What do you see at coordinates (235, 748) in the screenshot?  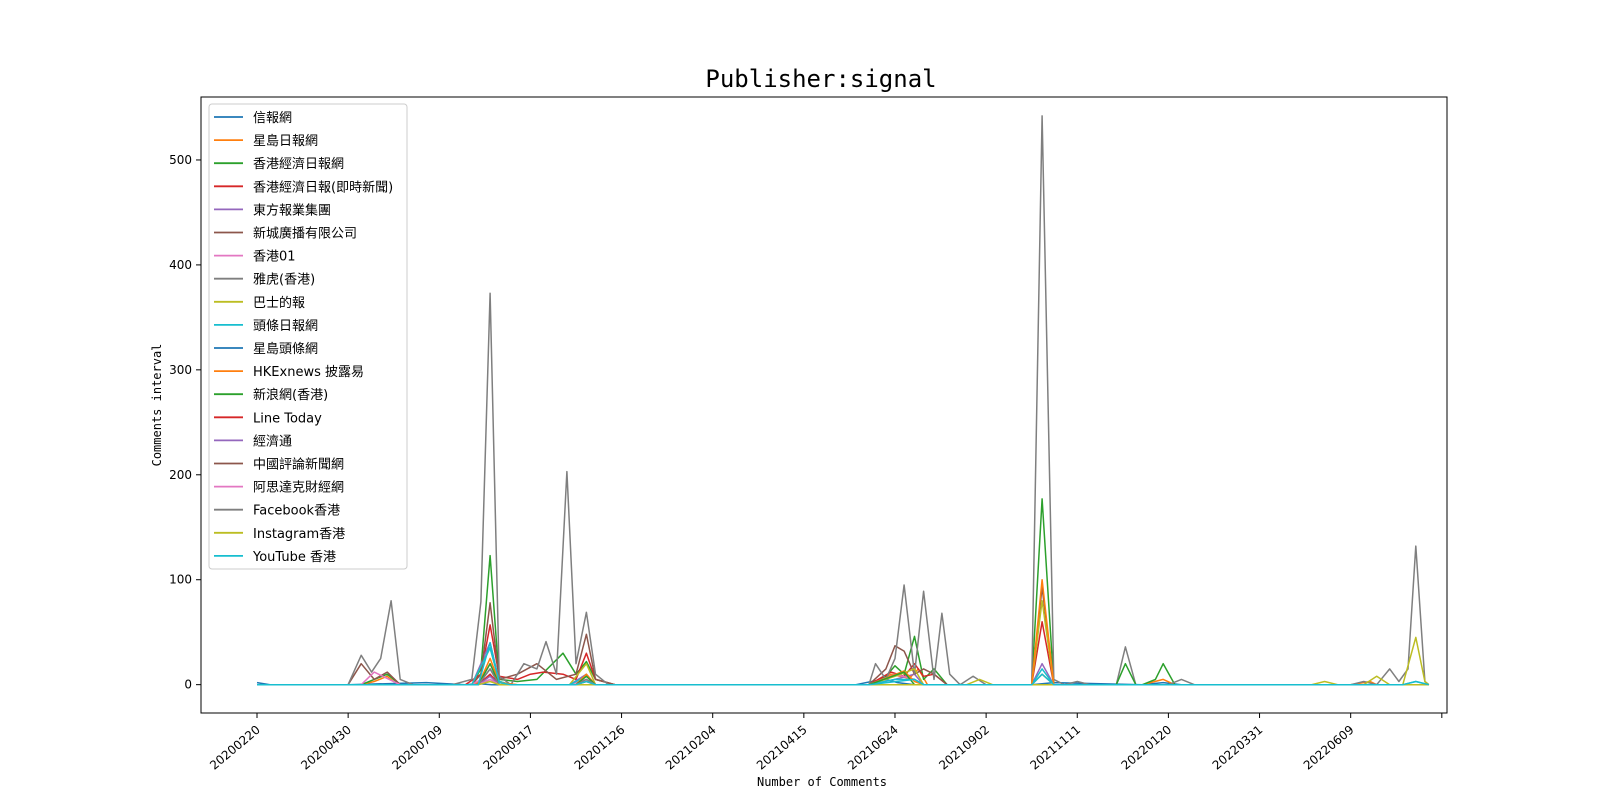 I see `x-tick-label: 20200220` at bounding box center [235, 748].